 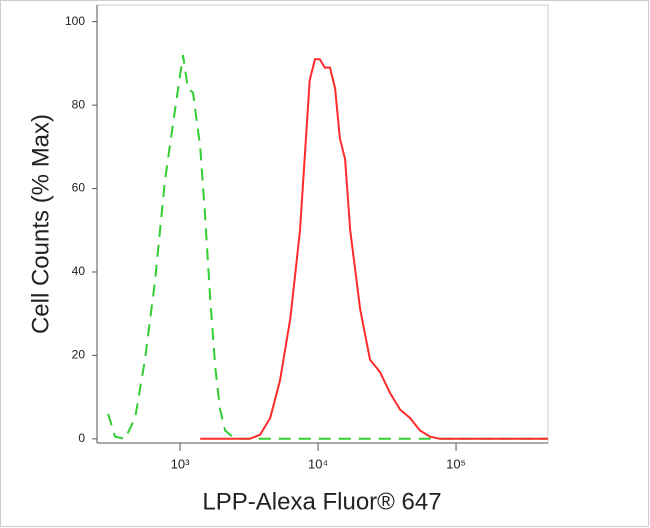 I want to click on y-tick-label: 40, so click(x=79, y=271).